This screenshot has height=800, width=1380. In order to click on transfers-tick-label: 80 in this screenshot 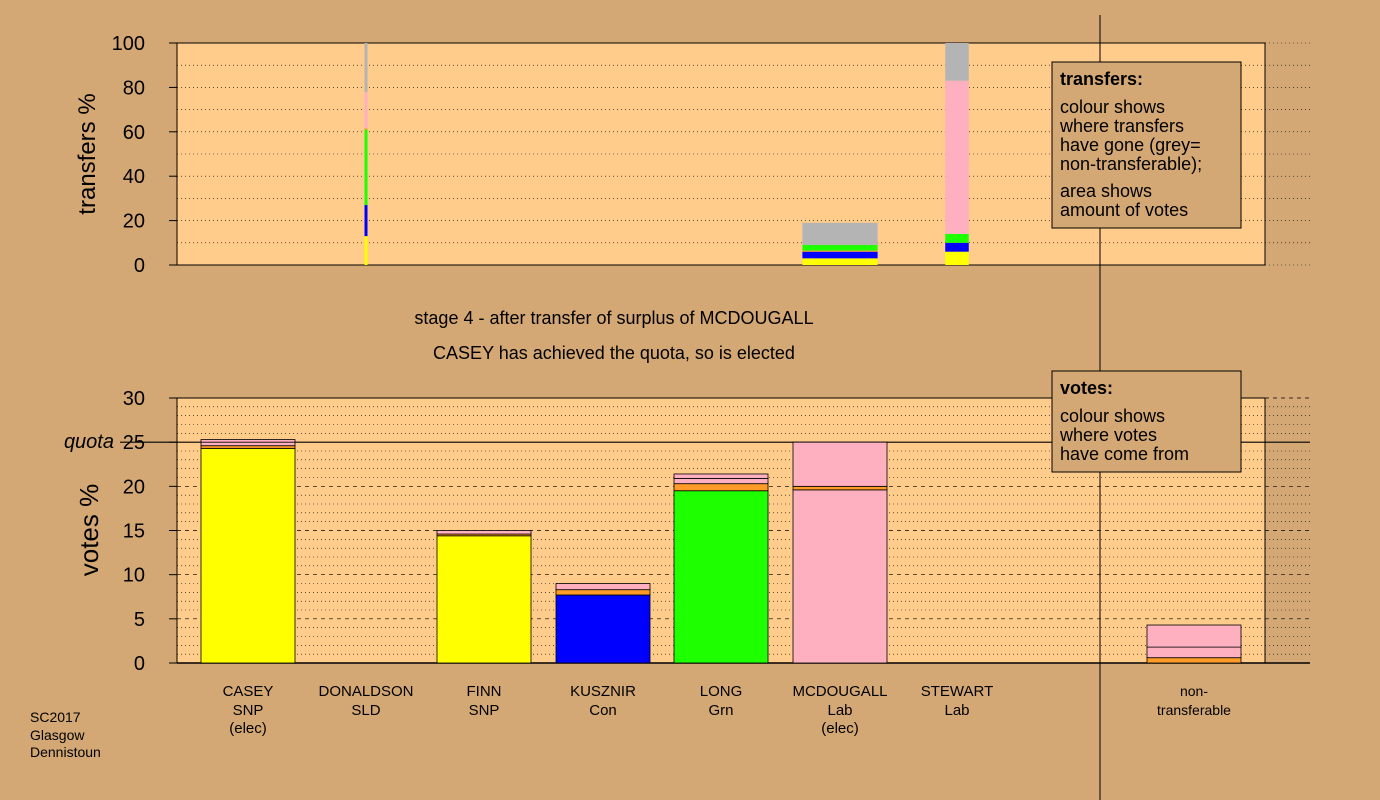, I will do `click(134, 88)`.